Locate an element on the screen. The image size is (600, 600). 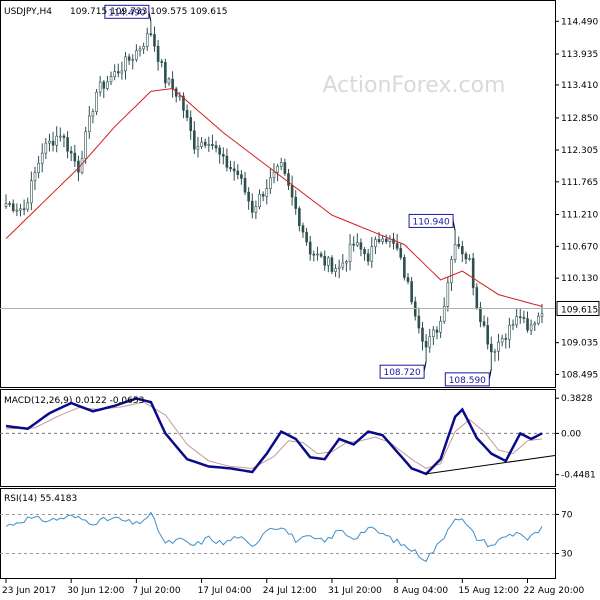
x-tick-label: 22 Aug 20:00 is located at coordinates (554, 591).